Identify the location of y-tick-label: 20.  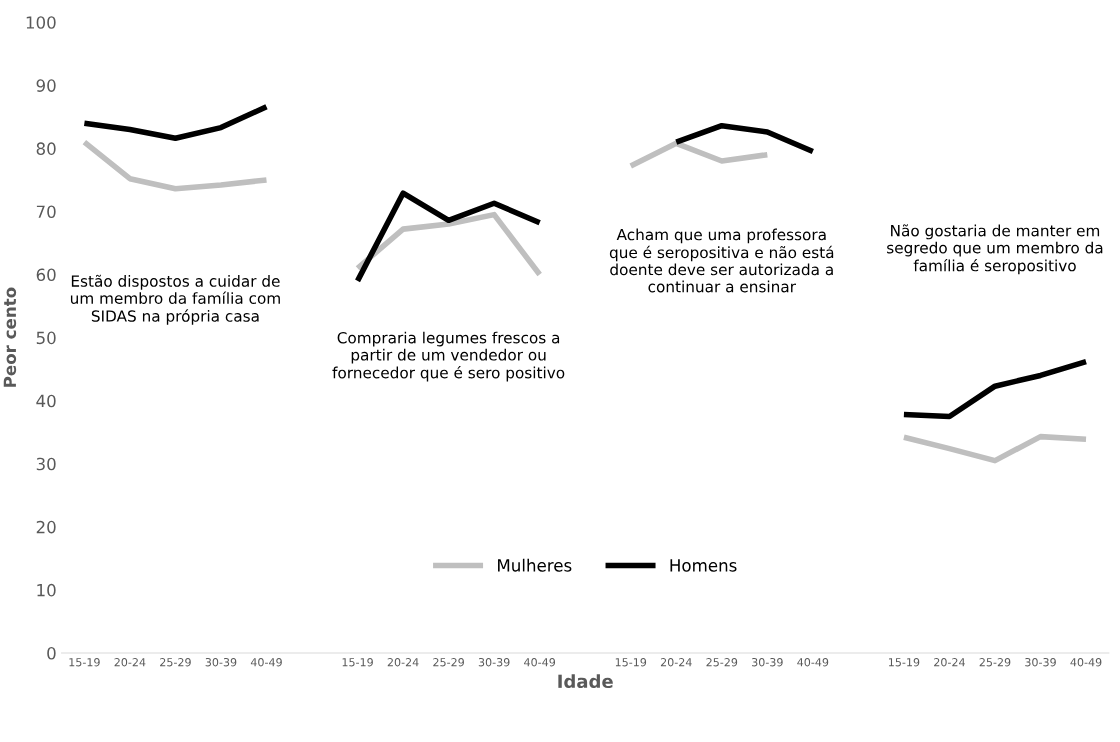
(46, 527).